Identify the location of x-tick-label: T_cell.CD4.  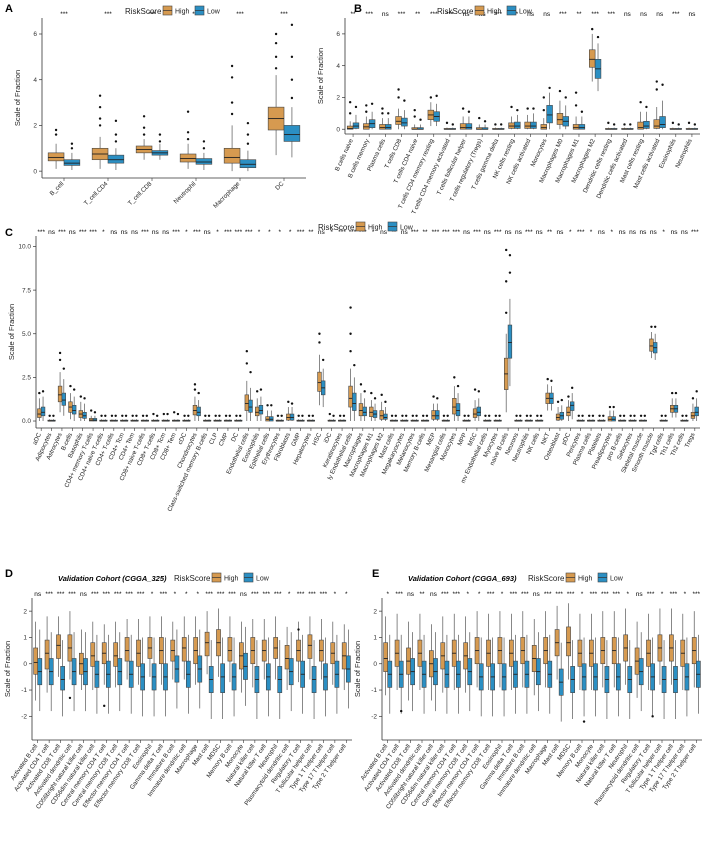
(96, 193).